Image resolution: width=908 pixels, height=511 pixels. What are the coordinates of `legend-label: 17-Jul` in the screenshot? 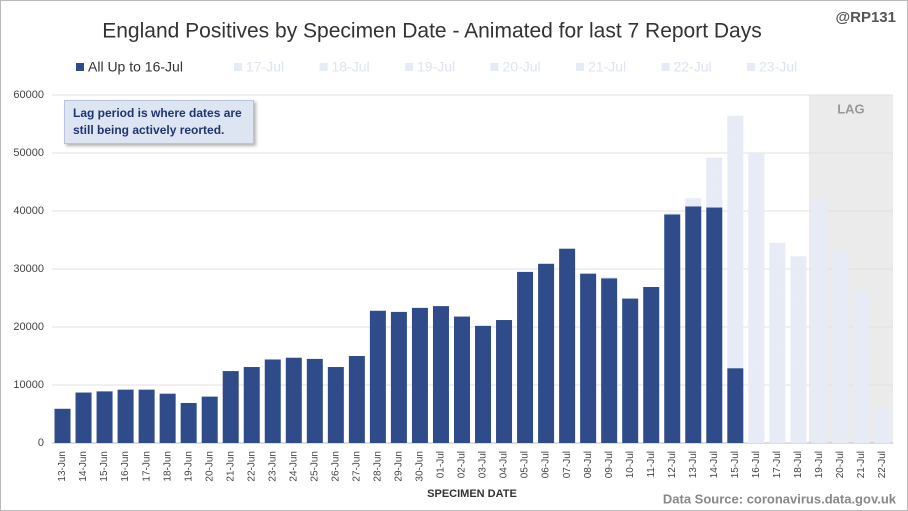 It's located at (265, 67).